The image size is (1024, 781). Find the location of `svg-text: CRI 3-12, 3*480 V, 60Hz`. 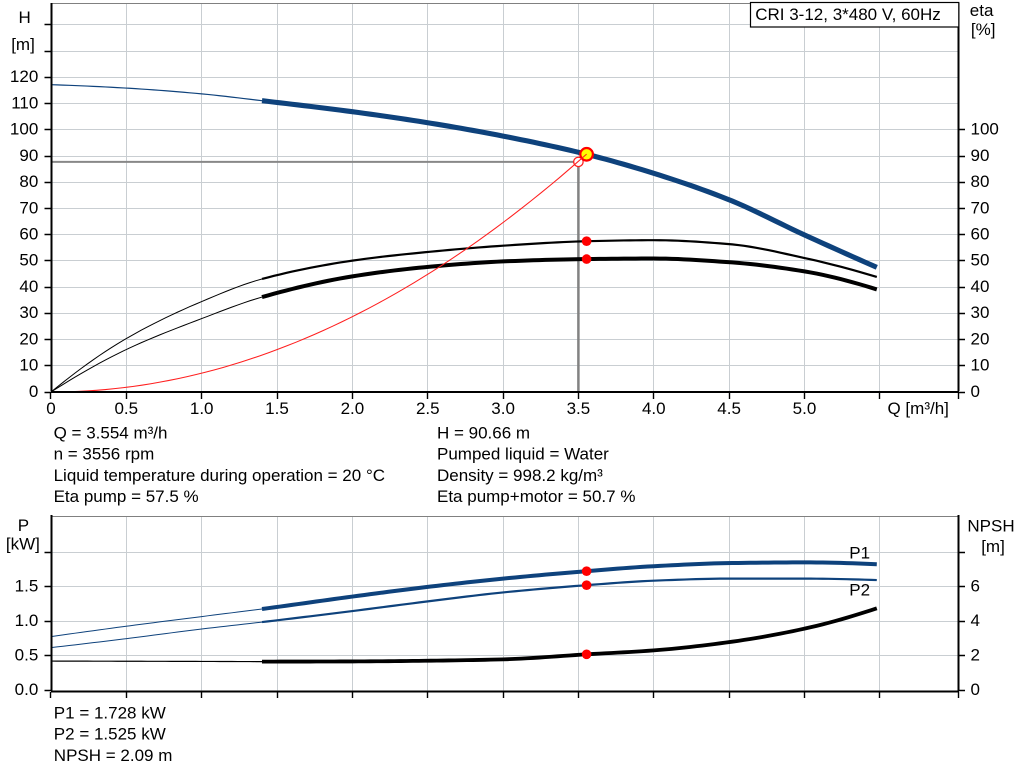

svg-text: CRI 3-12, 3*480 V, 60Hz is located at coordinates (848, 14).